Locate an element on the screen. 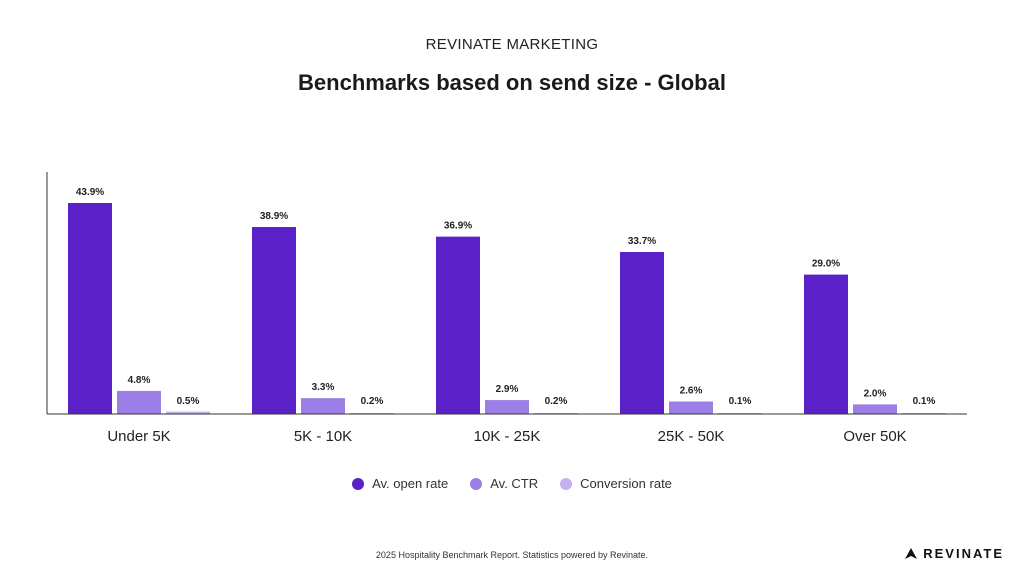 The image size is (1024, 576). data-label-1-2: 38.9% is located at coordinates (274, 216).